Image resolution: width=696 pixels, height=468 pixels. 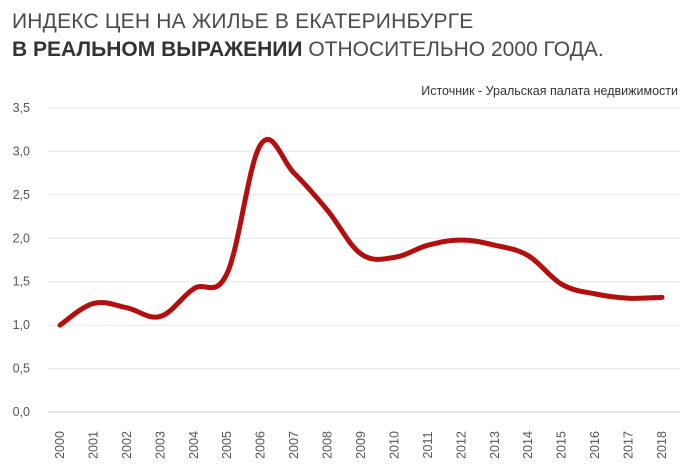 I want to click on x-tick-label: 2014, so click(x=528, y=445).